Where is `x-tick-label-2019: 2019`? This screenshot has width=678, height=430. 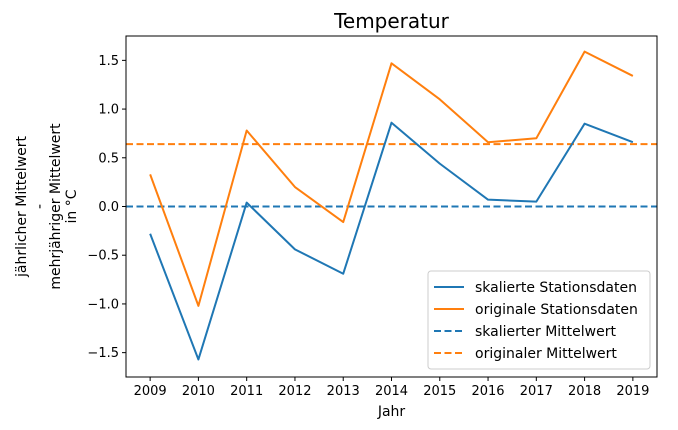 x-tick-label-2019: 2019 is located at coordinates (632, 391).